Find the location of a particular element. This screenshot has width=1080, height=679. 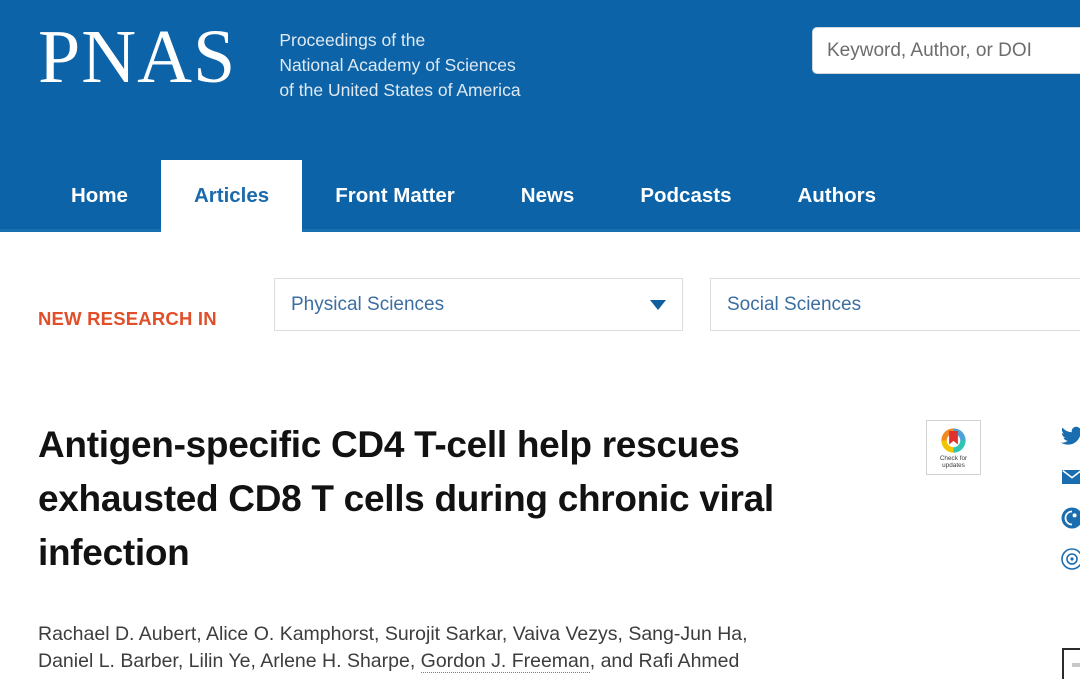

chevron-down-icon is located at coordinates (658, 304).